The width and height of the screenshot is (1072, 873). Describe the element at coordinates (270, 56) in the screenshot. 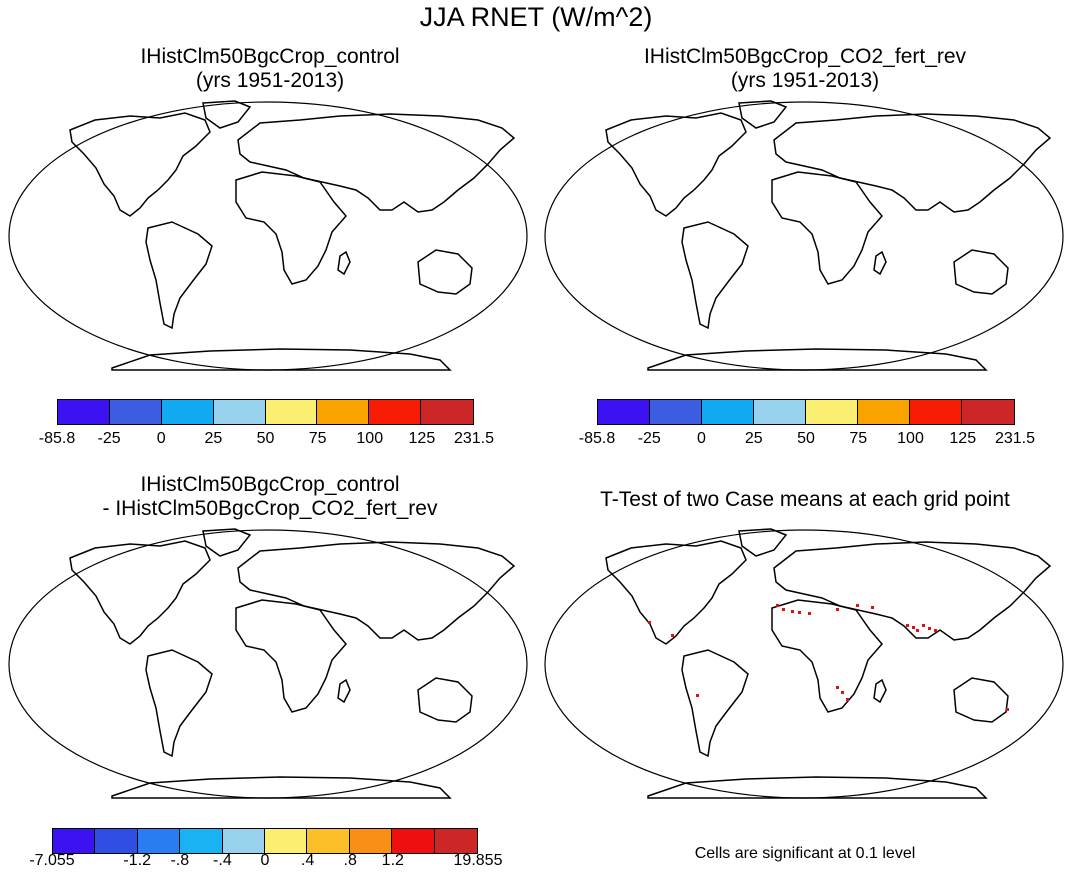

I see `panel-title-line1: IHistClm50BgcCrop_control` at that location.